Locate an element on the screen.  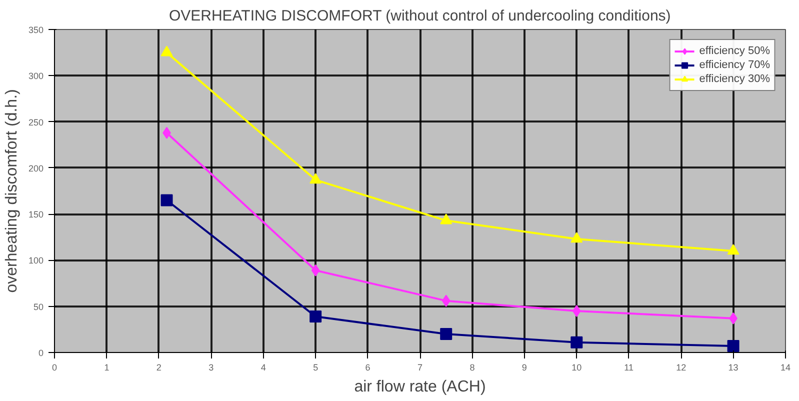
y-tick-label: 150 is located at coordinates (36, 215).